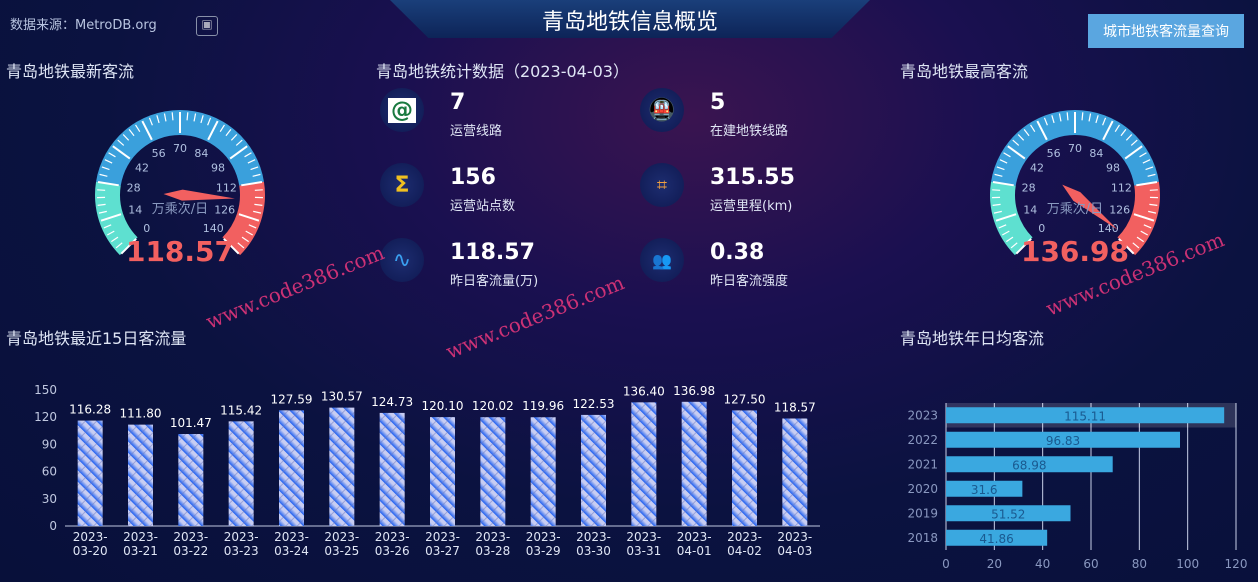 The image size is (1258, 582). What do you see at coordinates (1030, 210) in the screenshot?
I see `gauge-tick-label: 14` at bounding box center [1030, 210].